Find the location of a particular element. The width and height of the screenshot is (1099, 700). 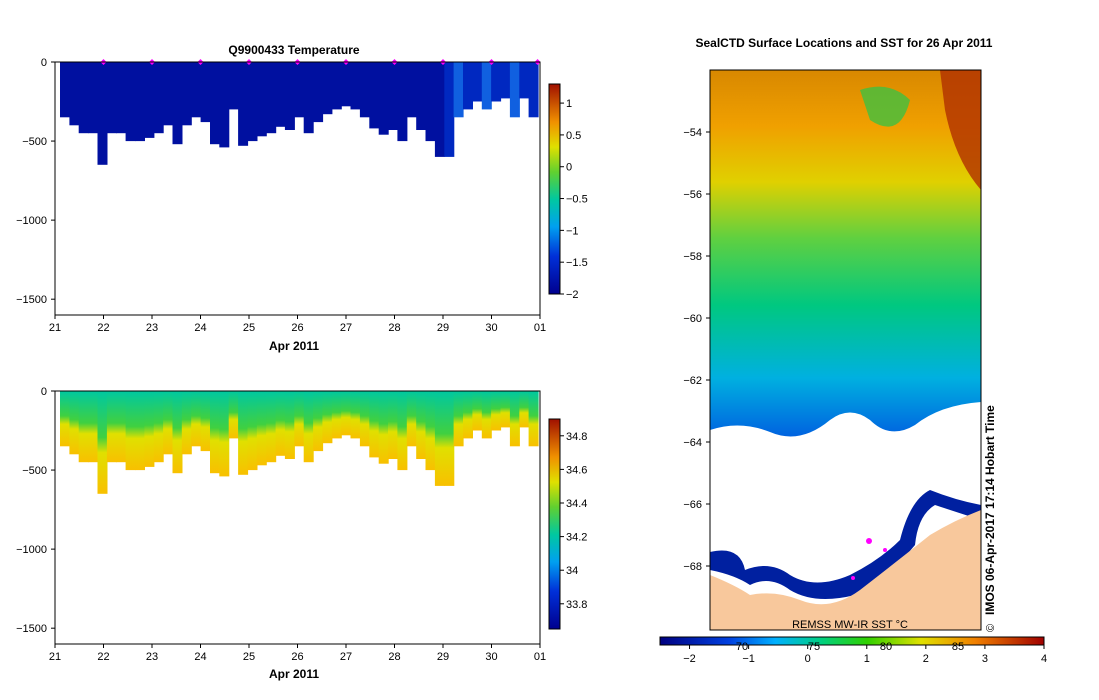

lon-tick-label: 75 is located at coordinates (814, 647).